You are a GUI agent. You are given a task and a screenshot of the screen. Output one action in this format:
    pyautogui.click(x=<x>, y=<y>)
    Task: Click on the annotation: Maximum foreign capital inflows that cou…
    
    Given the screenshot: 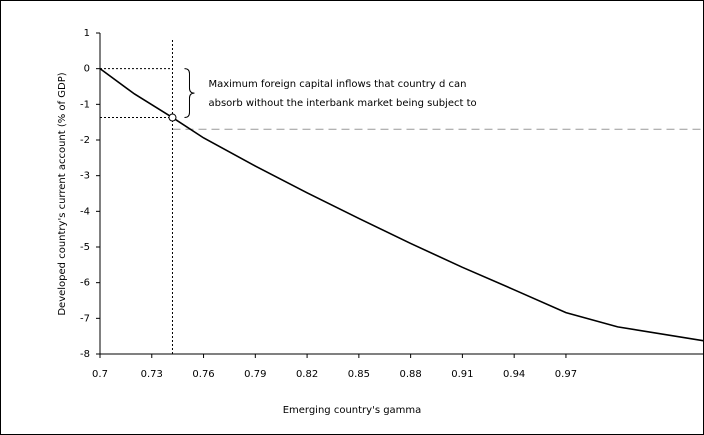 What is the action you would take?
    pyautogui.click(x=337, y=84)
    